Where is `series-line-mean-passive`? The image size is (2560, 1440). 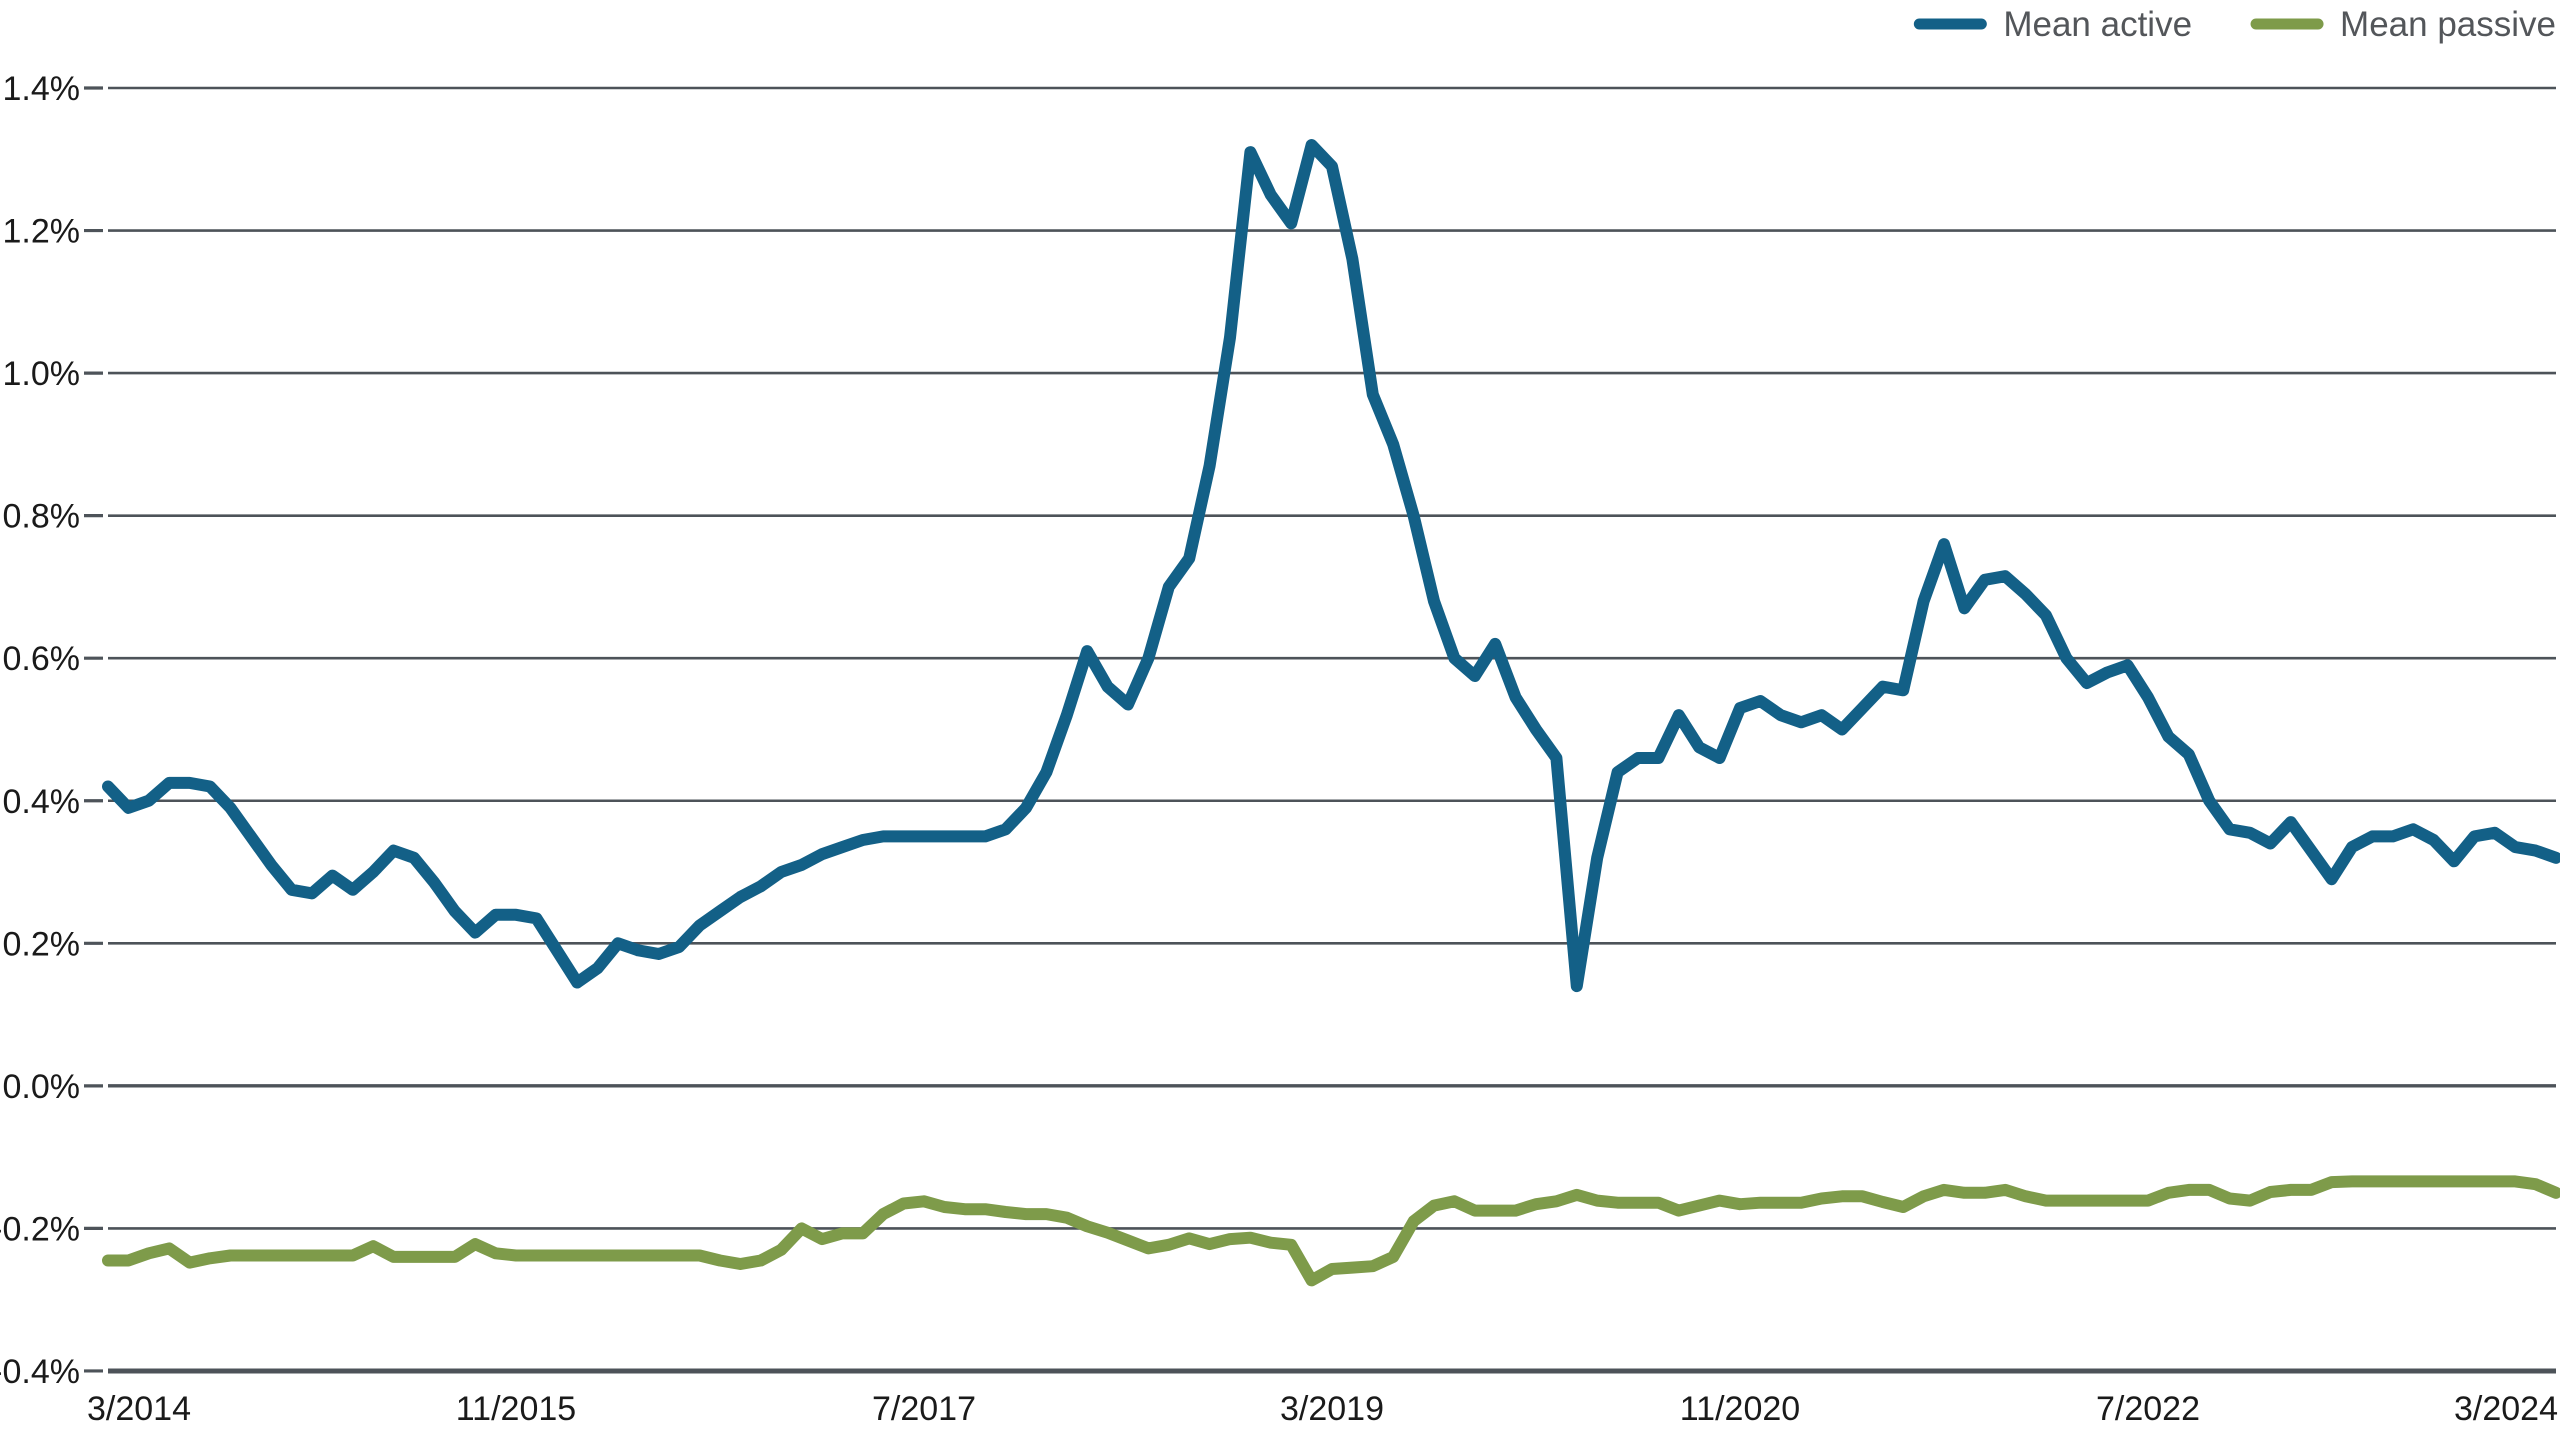
series-line-mean-passive is located at coordinates (1331, 1231).